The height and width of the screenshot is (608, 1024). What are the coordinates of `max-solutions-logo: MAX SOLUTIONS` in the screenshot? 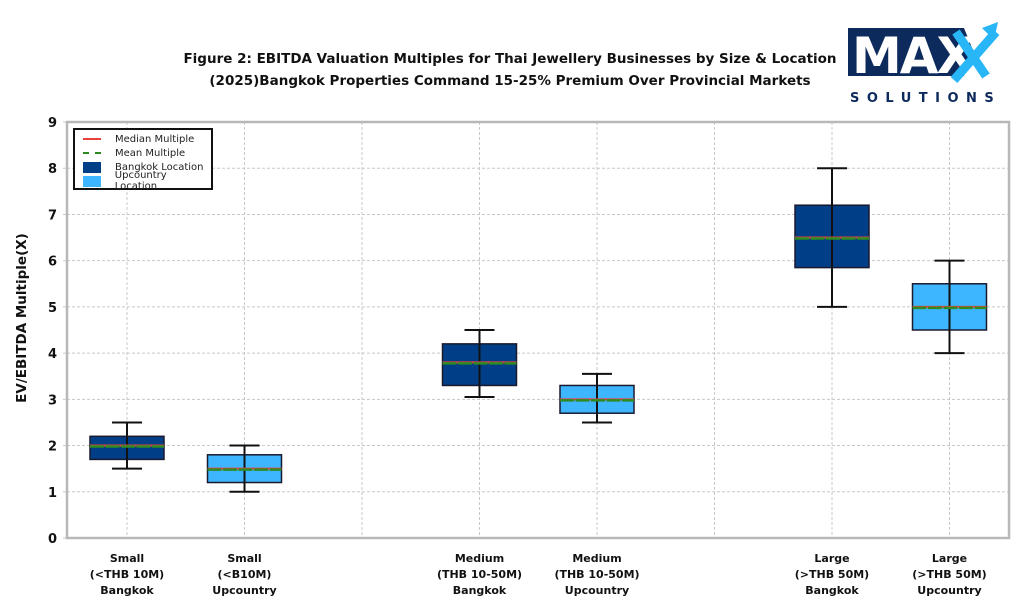 It's located at (926, 63).